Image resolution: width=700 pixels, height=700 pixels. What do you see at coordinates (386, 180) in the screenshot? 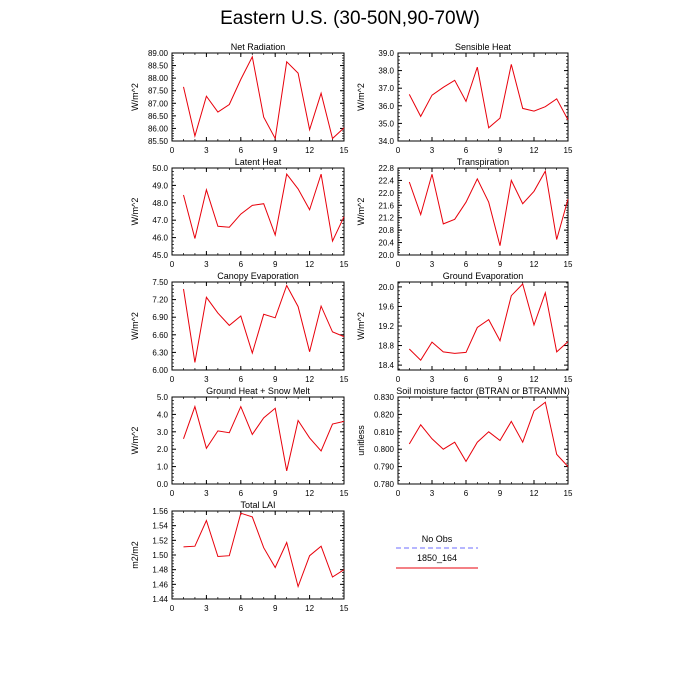
I see `y-tick-label: 22.4` at bounding box center [386, 180].